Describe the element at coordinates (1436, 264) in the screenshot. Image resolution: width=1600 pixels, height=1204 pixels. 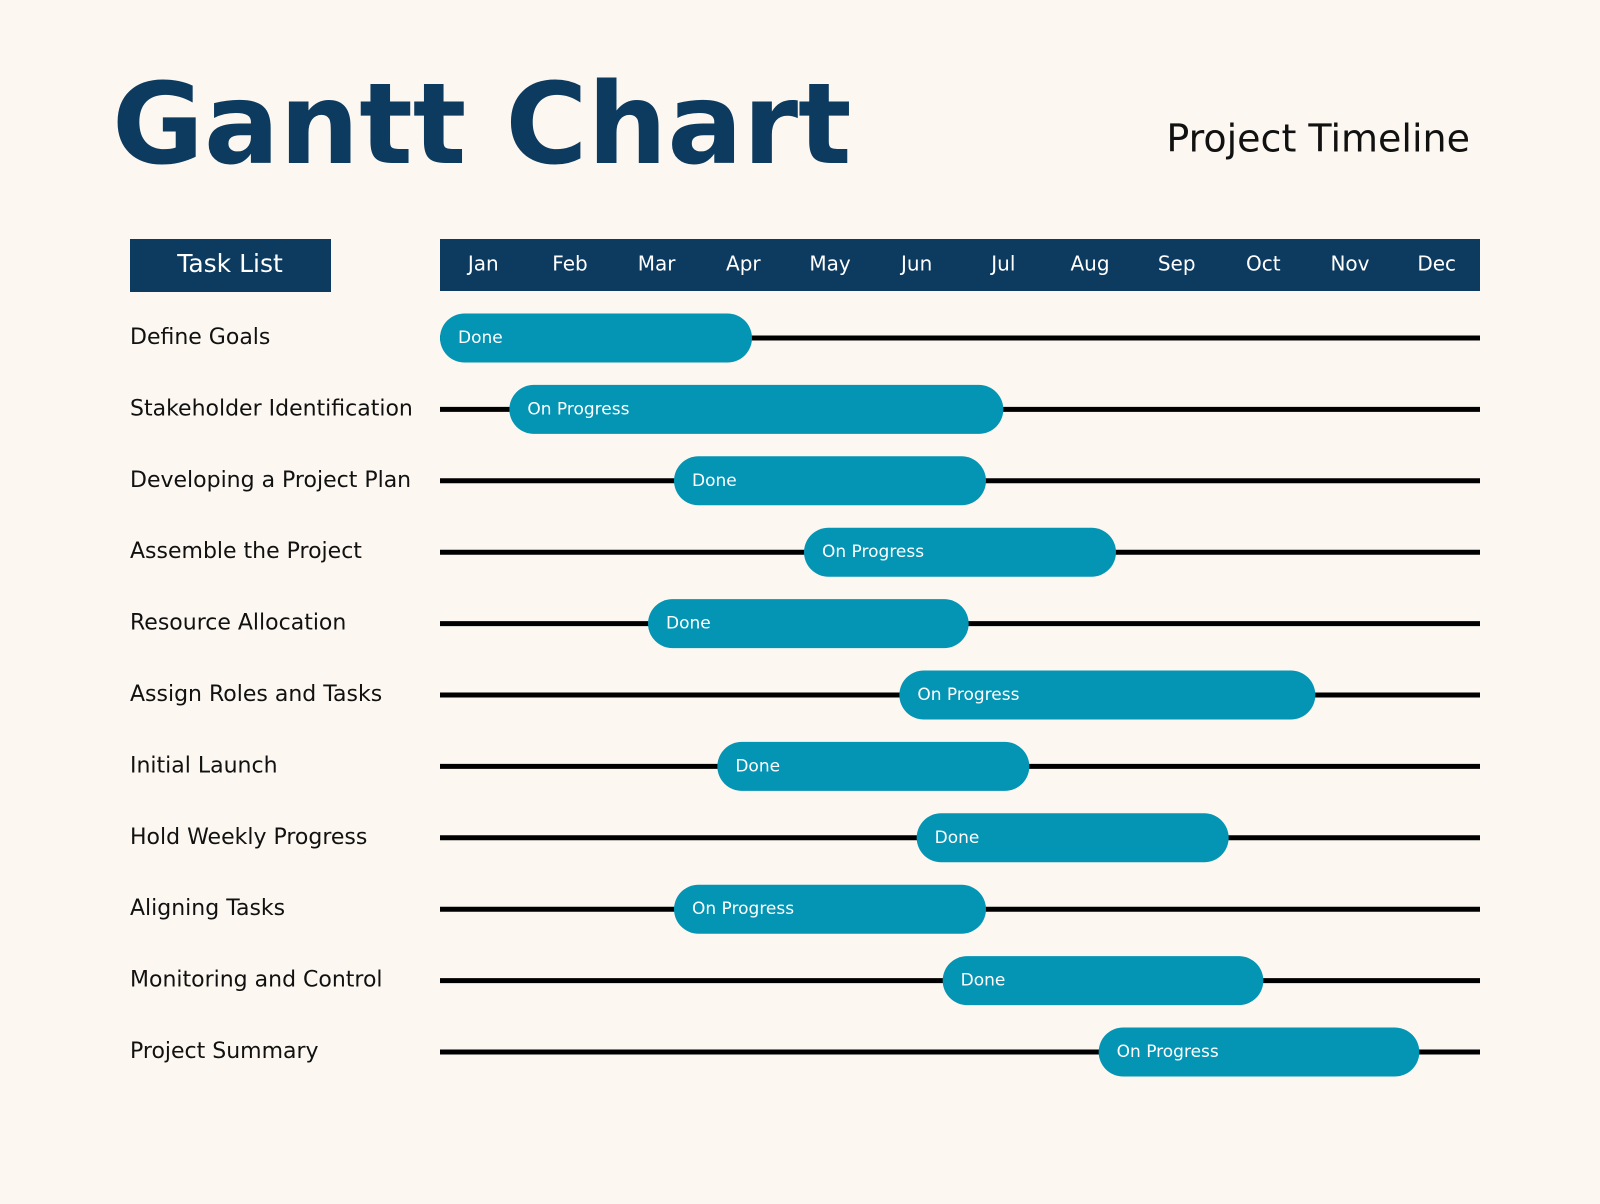
I see `month-label: Dec` at that location.